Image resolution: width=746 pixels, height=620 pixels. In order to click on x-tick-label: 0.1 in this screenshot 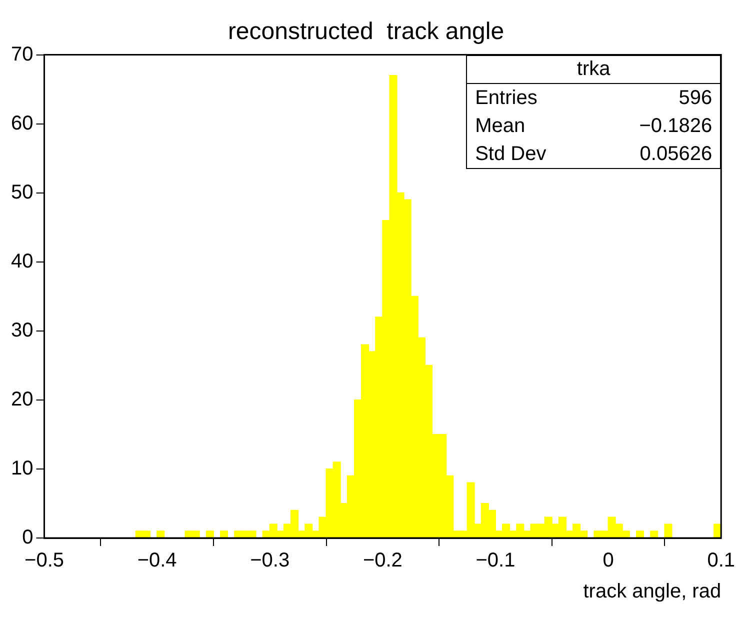, I will do `click(721, 561)`.